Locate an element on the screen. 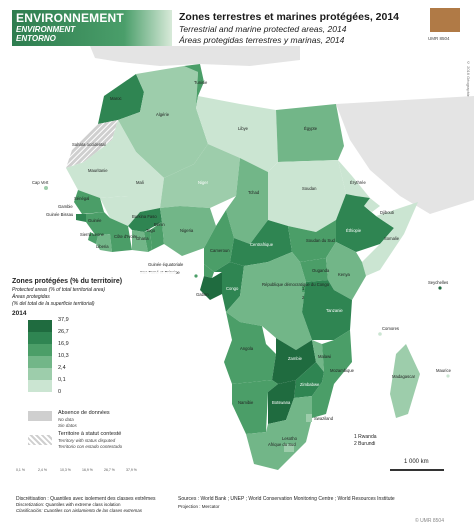 Image resolution: width=474 pixels, height=532 pixels. label-burkina: Burkina Faso is located at coordinates (144, 216).